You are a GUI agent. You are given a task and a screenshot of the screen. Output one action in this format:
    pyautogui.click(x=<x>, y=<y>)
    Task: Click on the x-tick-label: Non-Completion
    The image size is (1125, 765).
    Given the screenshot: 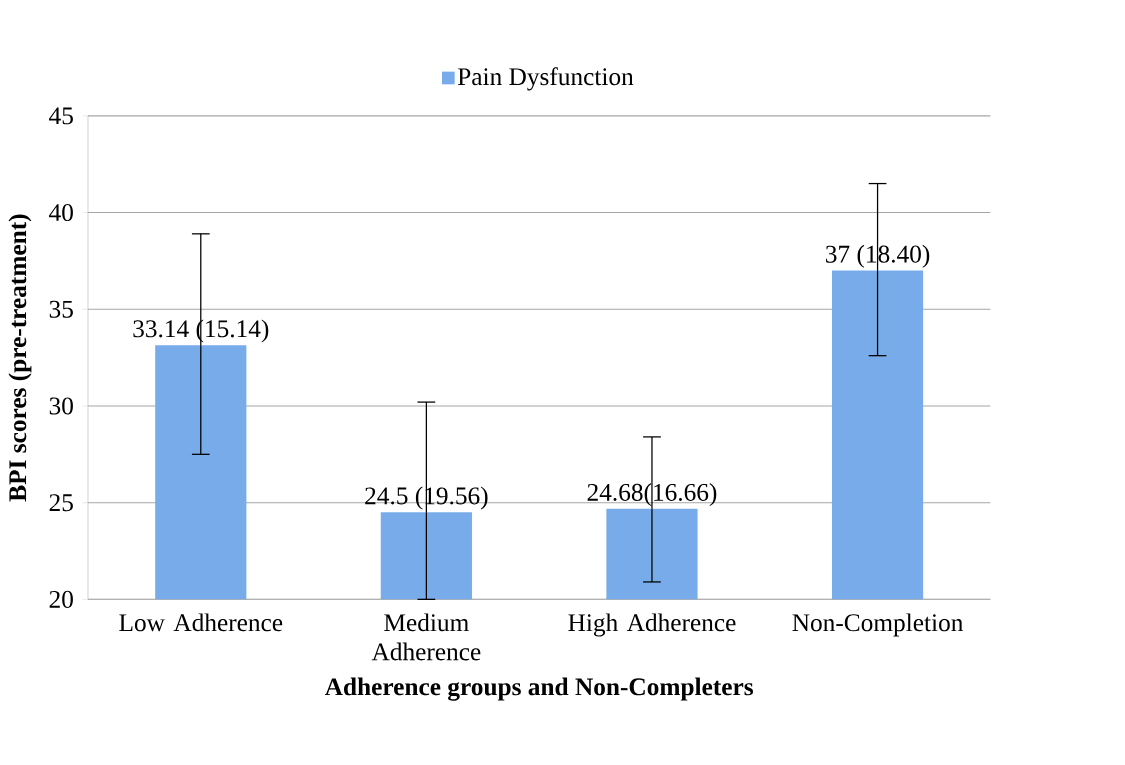 What is the action you would take?
    pyautogui.click(x=878, y=625)
    